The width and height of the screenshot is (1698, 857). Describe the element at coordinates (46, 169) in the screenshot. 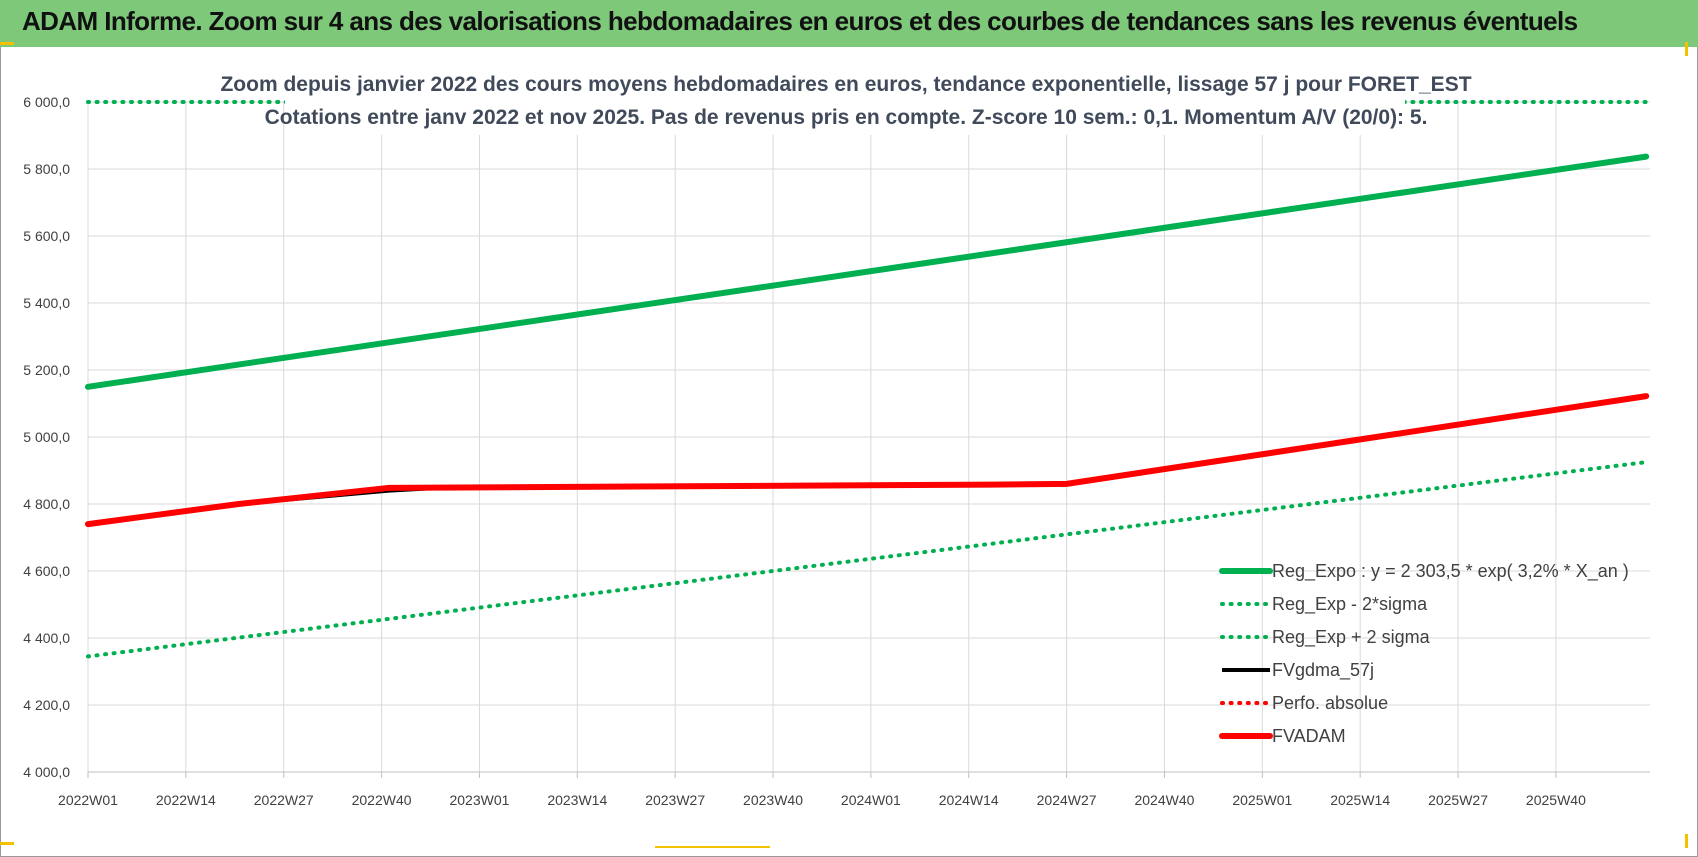

I see `y-tick-label: 5 800,0` at that location.